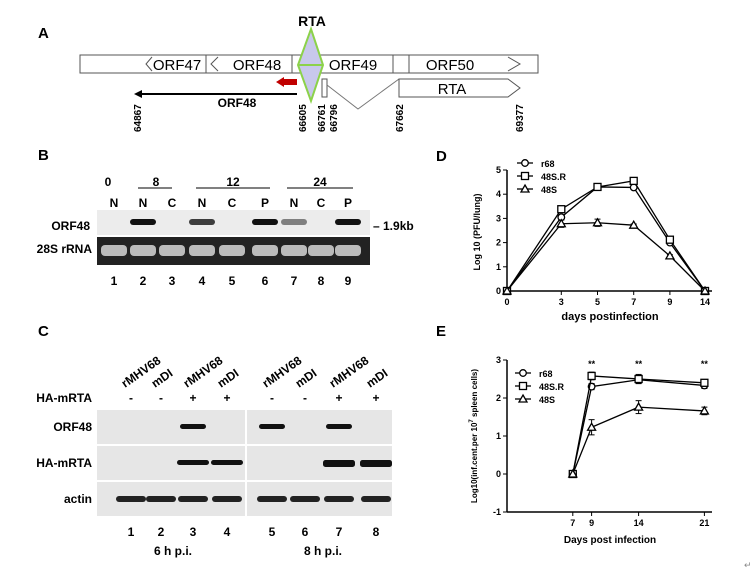 The width and height of the screenshot is (754, 573). Describe the element at coordinates (257, 65) in the screenshot. I see `orf48-label: ORF48` at that location.